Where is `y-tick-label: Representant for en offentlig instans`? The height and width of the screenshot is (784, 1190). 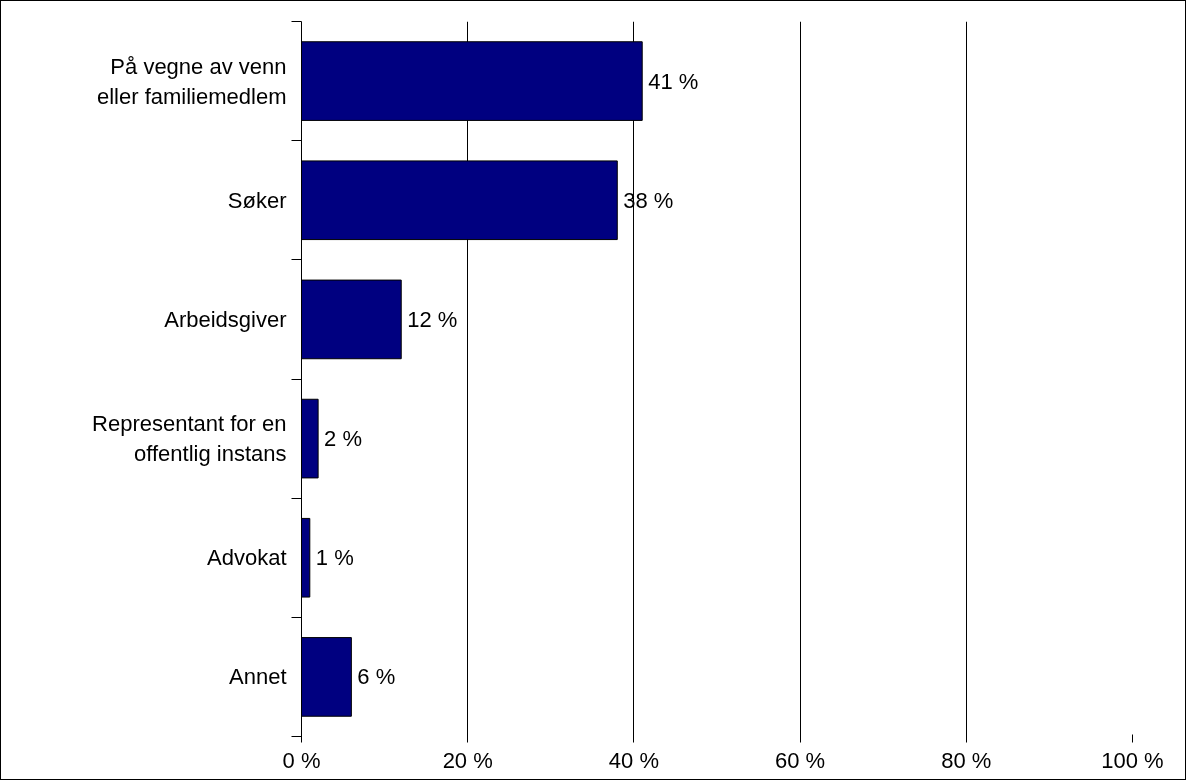
y-tick-label: Representant for en offentlig instans is located at coordinates (189, 439).